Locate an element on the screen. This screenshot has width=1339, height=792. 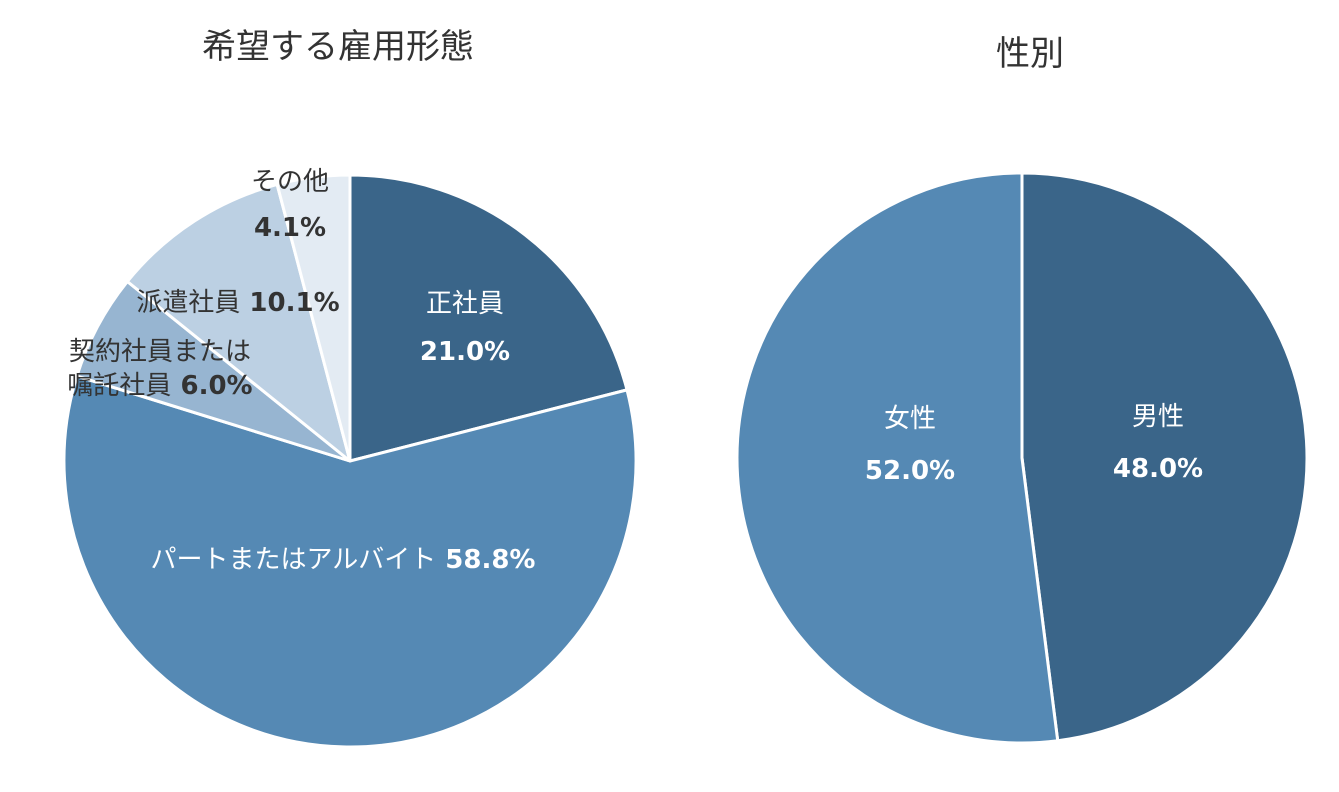
slice-haken-value: 10.1% is located at coordinates (289, 303).